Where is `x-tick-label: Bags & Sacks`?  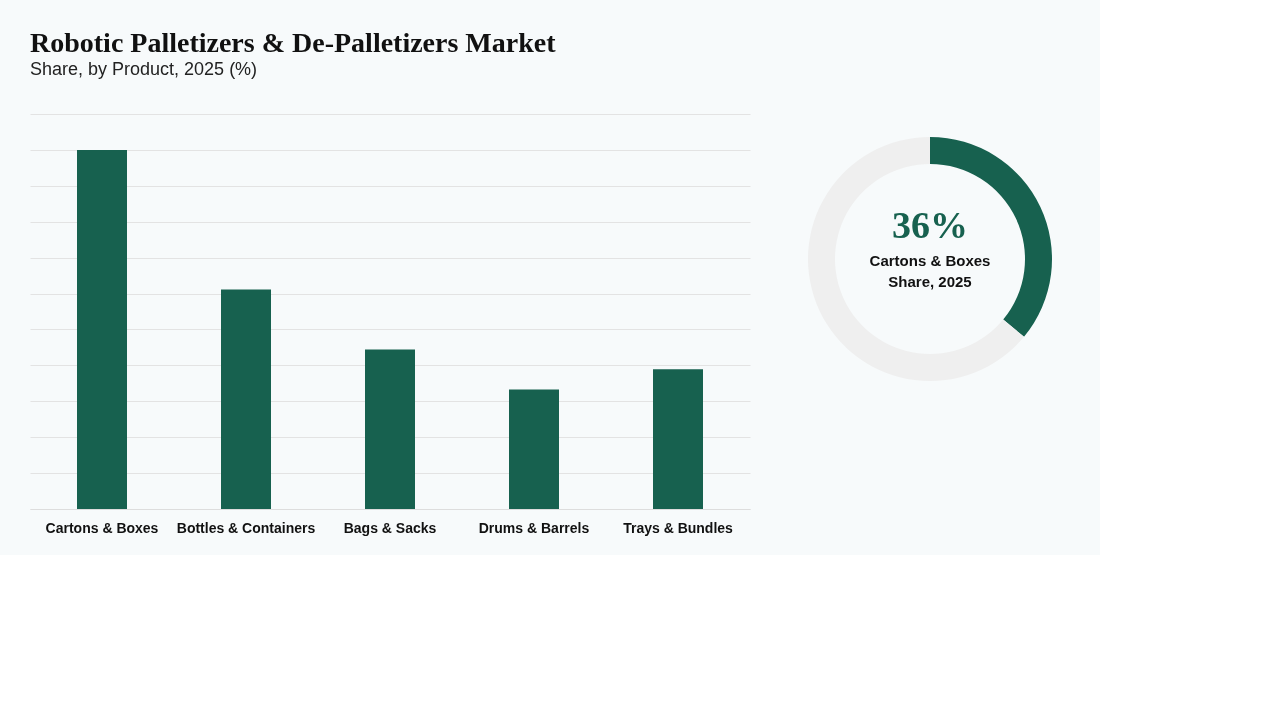
x-tick-label: Bags & Sacks is located at coordinates (390, 527).